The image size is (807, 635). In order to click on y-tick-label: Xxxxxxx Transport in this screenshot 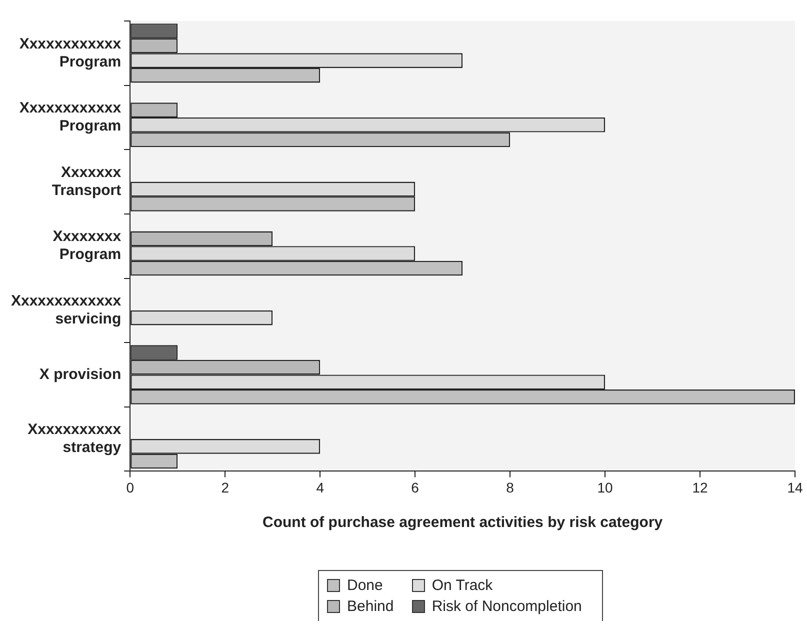, I will do `click(87, 181)`.